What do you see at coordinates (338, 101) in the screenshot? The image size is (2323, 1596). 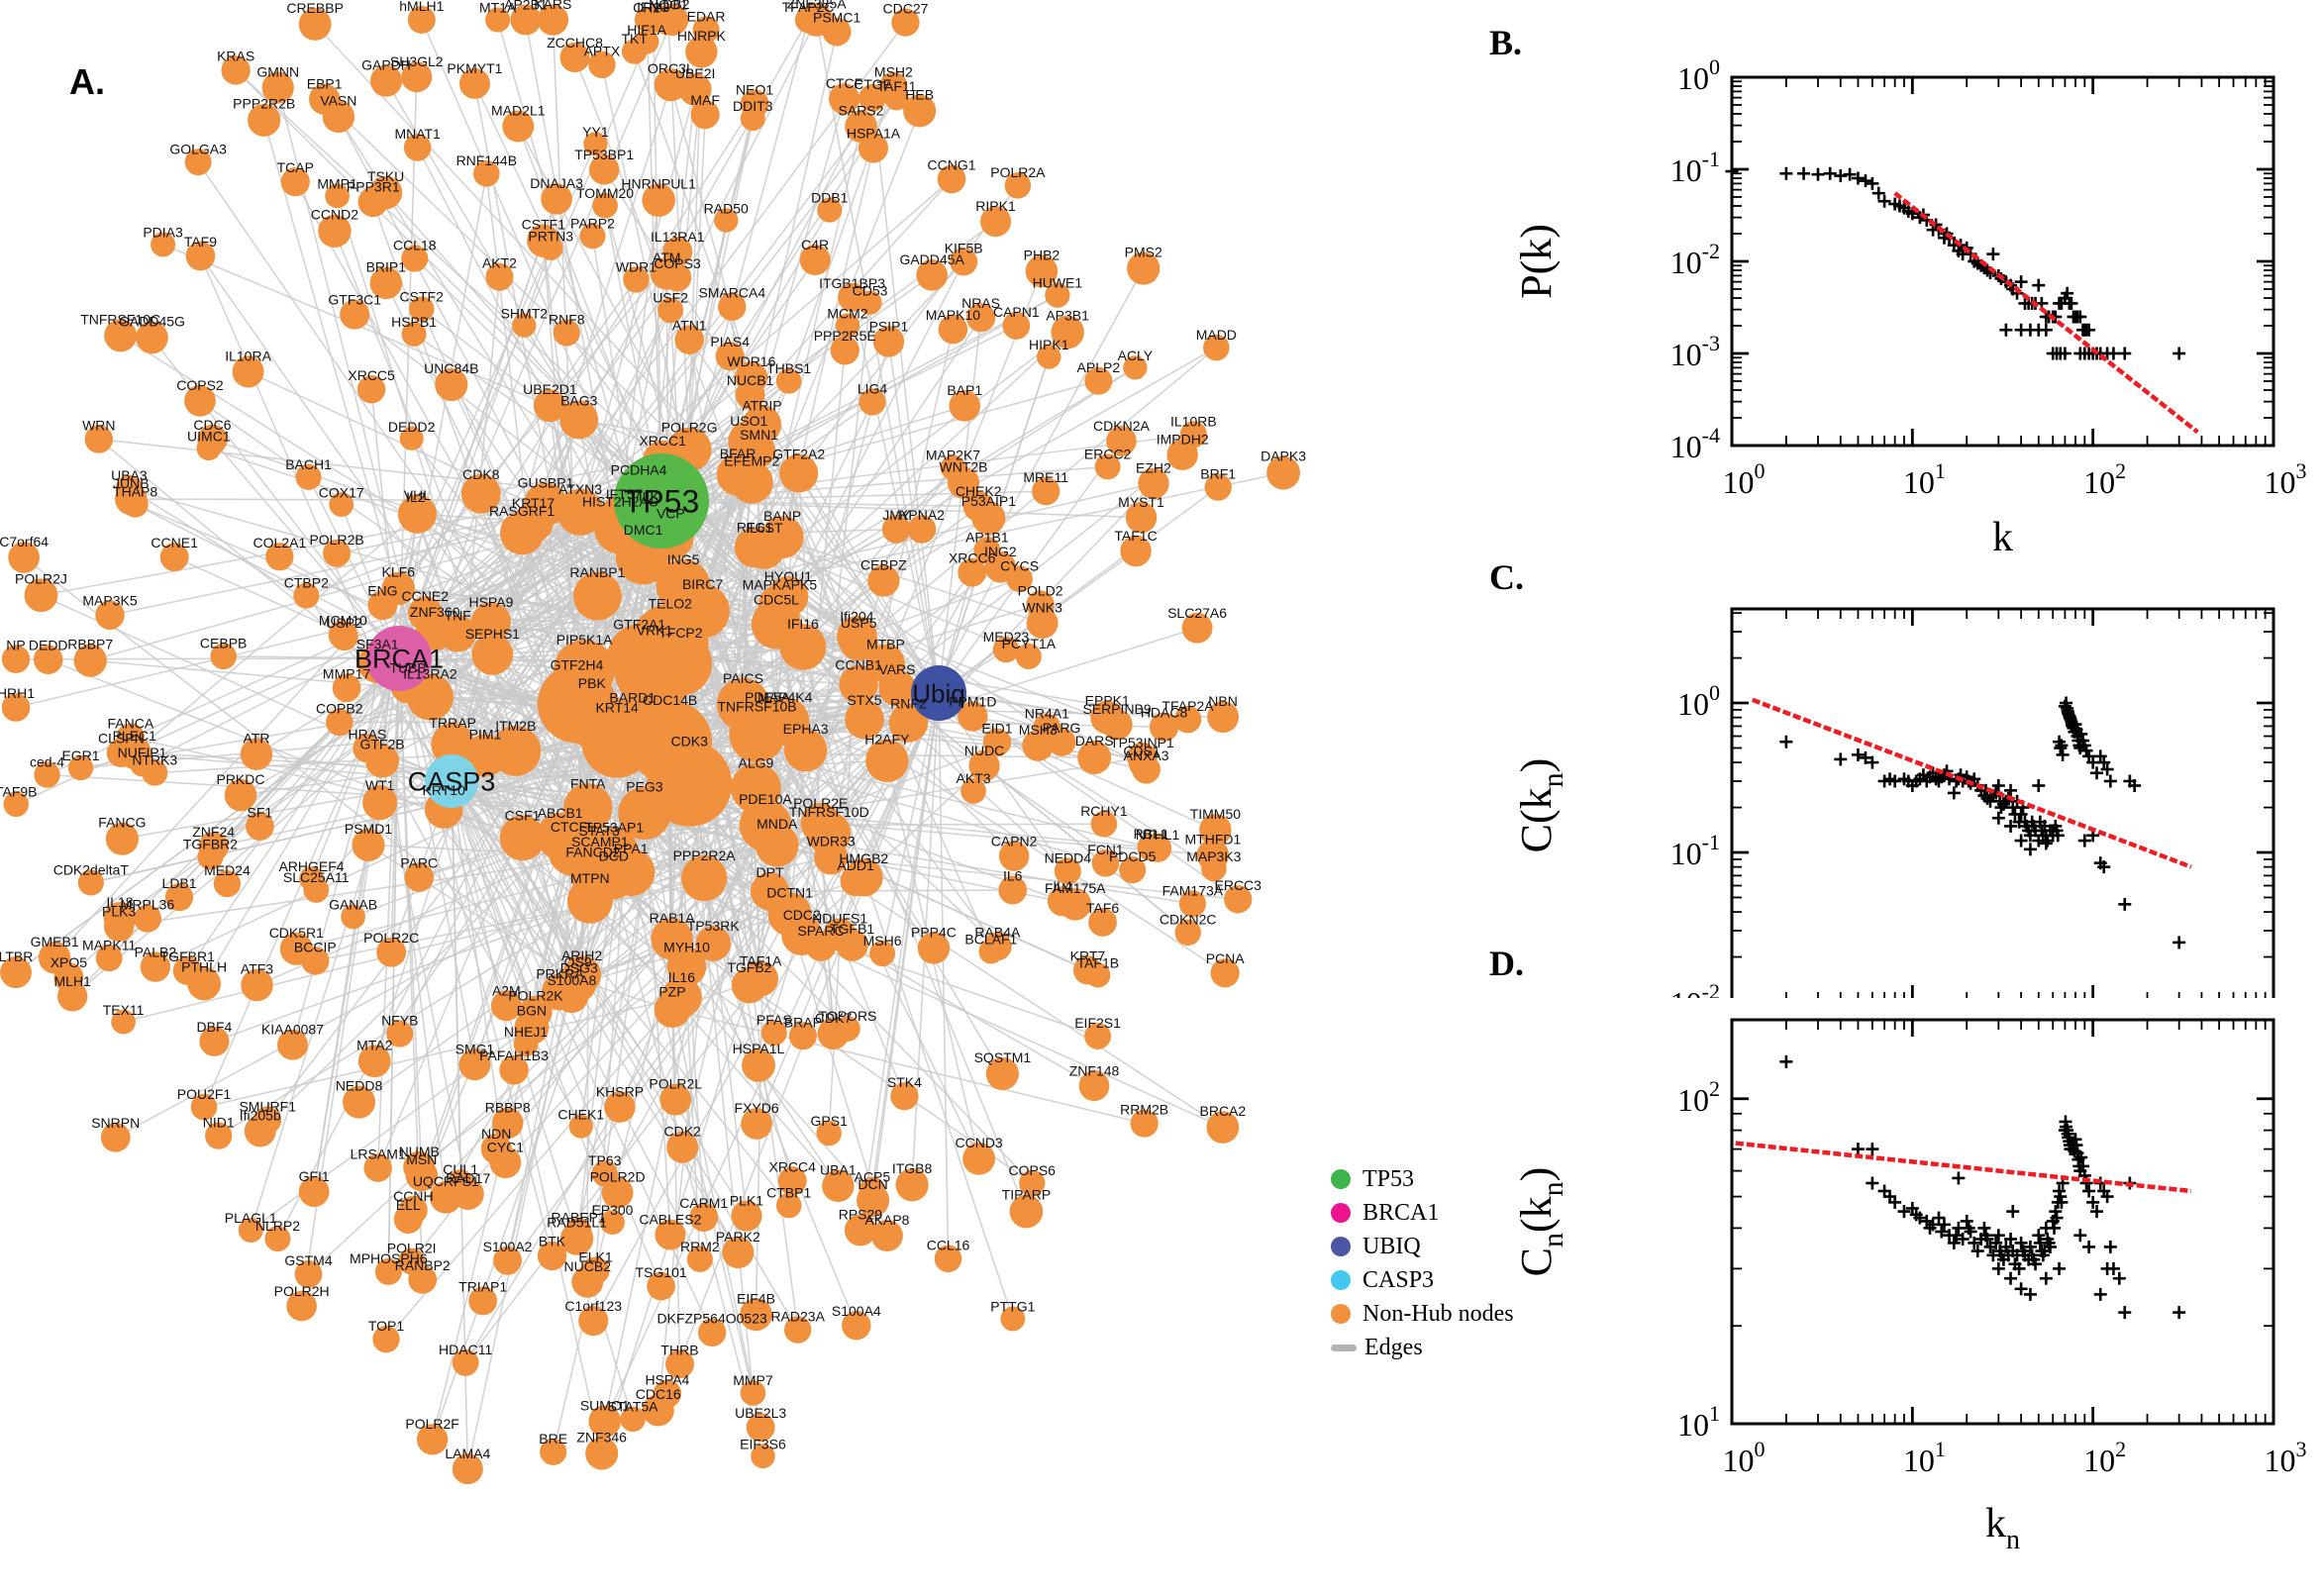 I see `network-node-label: VASN` at bounding box center [338, 101].